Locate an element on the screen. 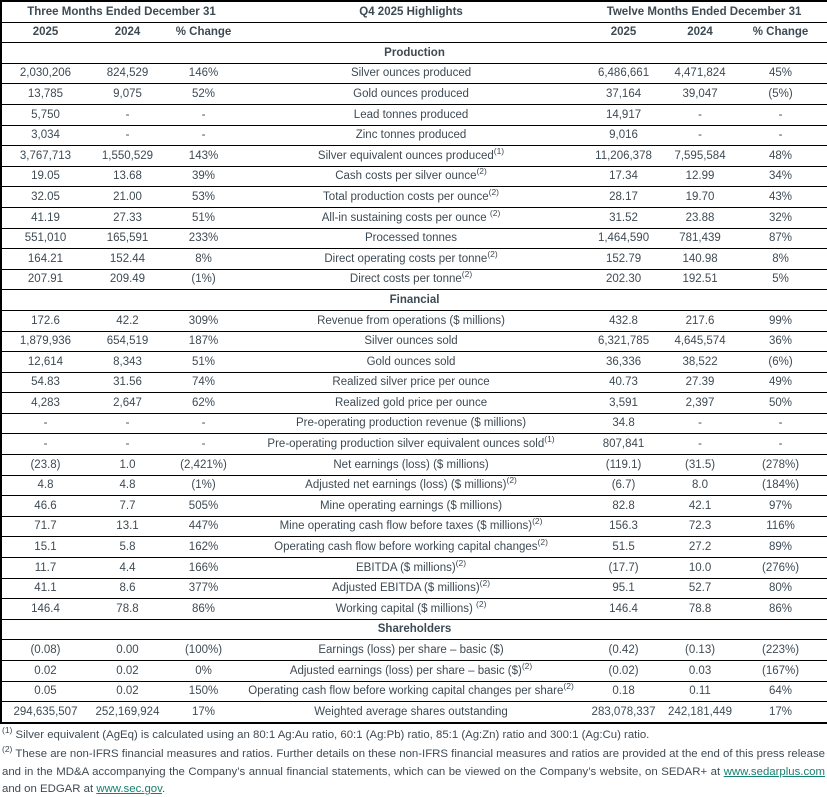  value-cell-3m: 551,010 is located at coordinates (45, 239).